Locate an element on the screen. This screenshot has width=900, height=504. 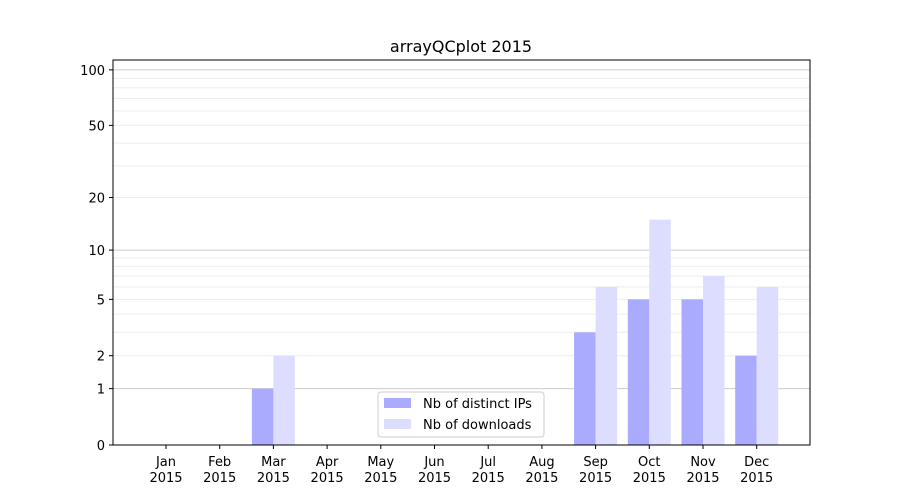
x-tick-label: Feb is located at coordinates (219, 462).